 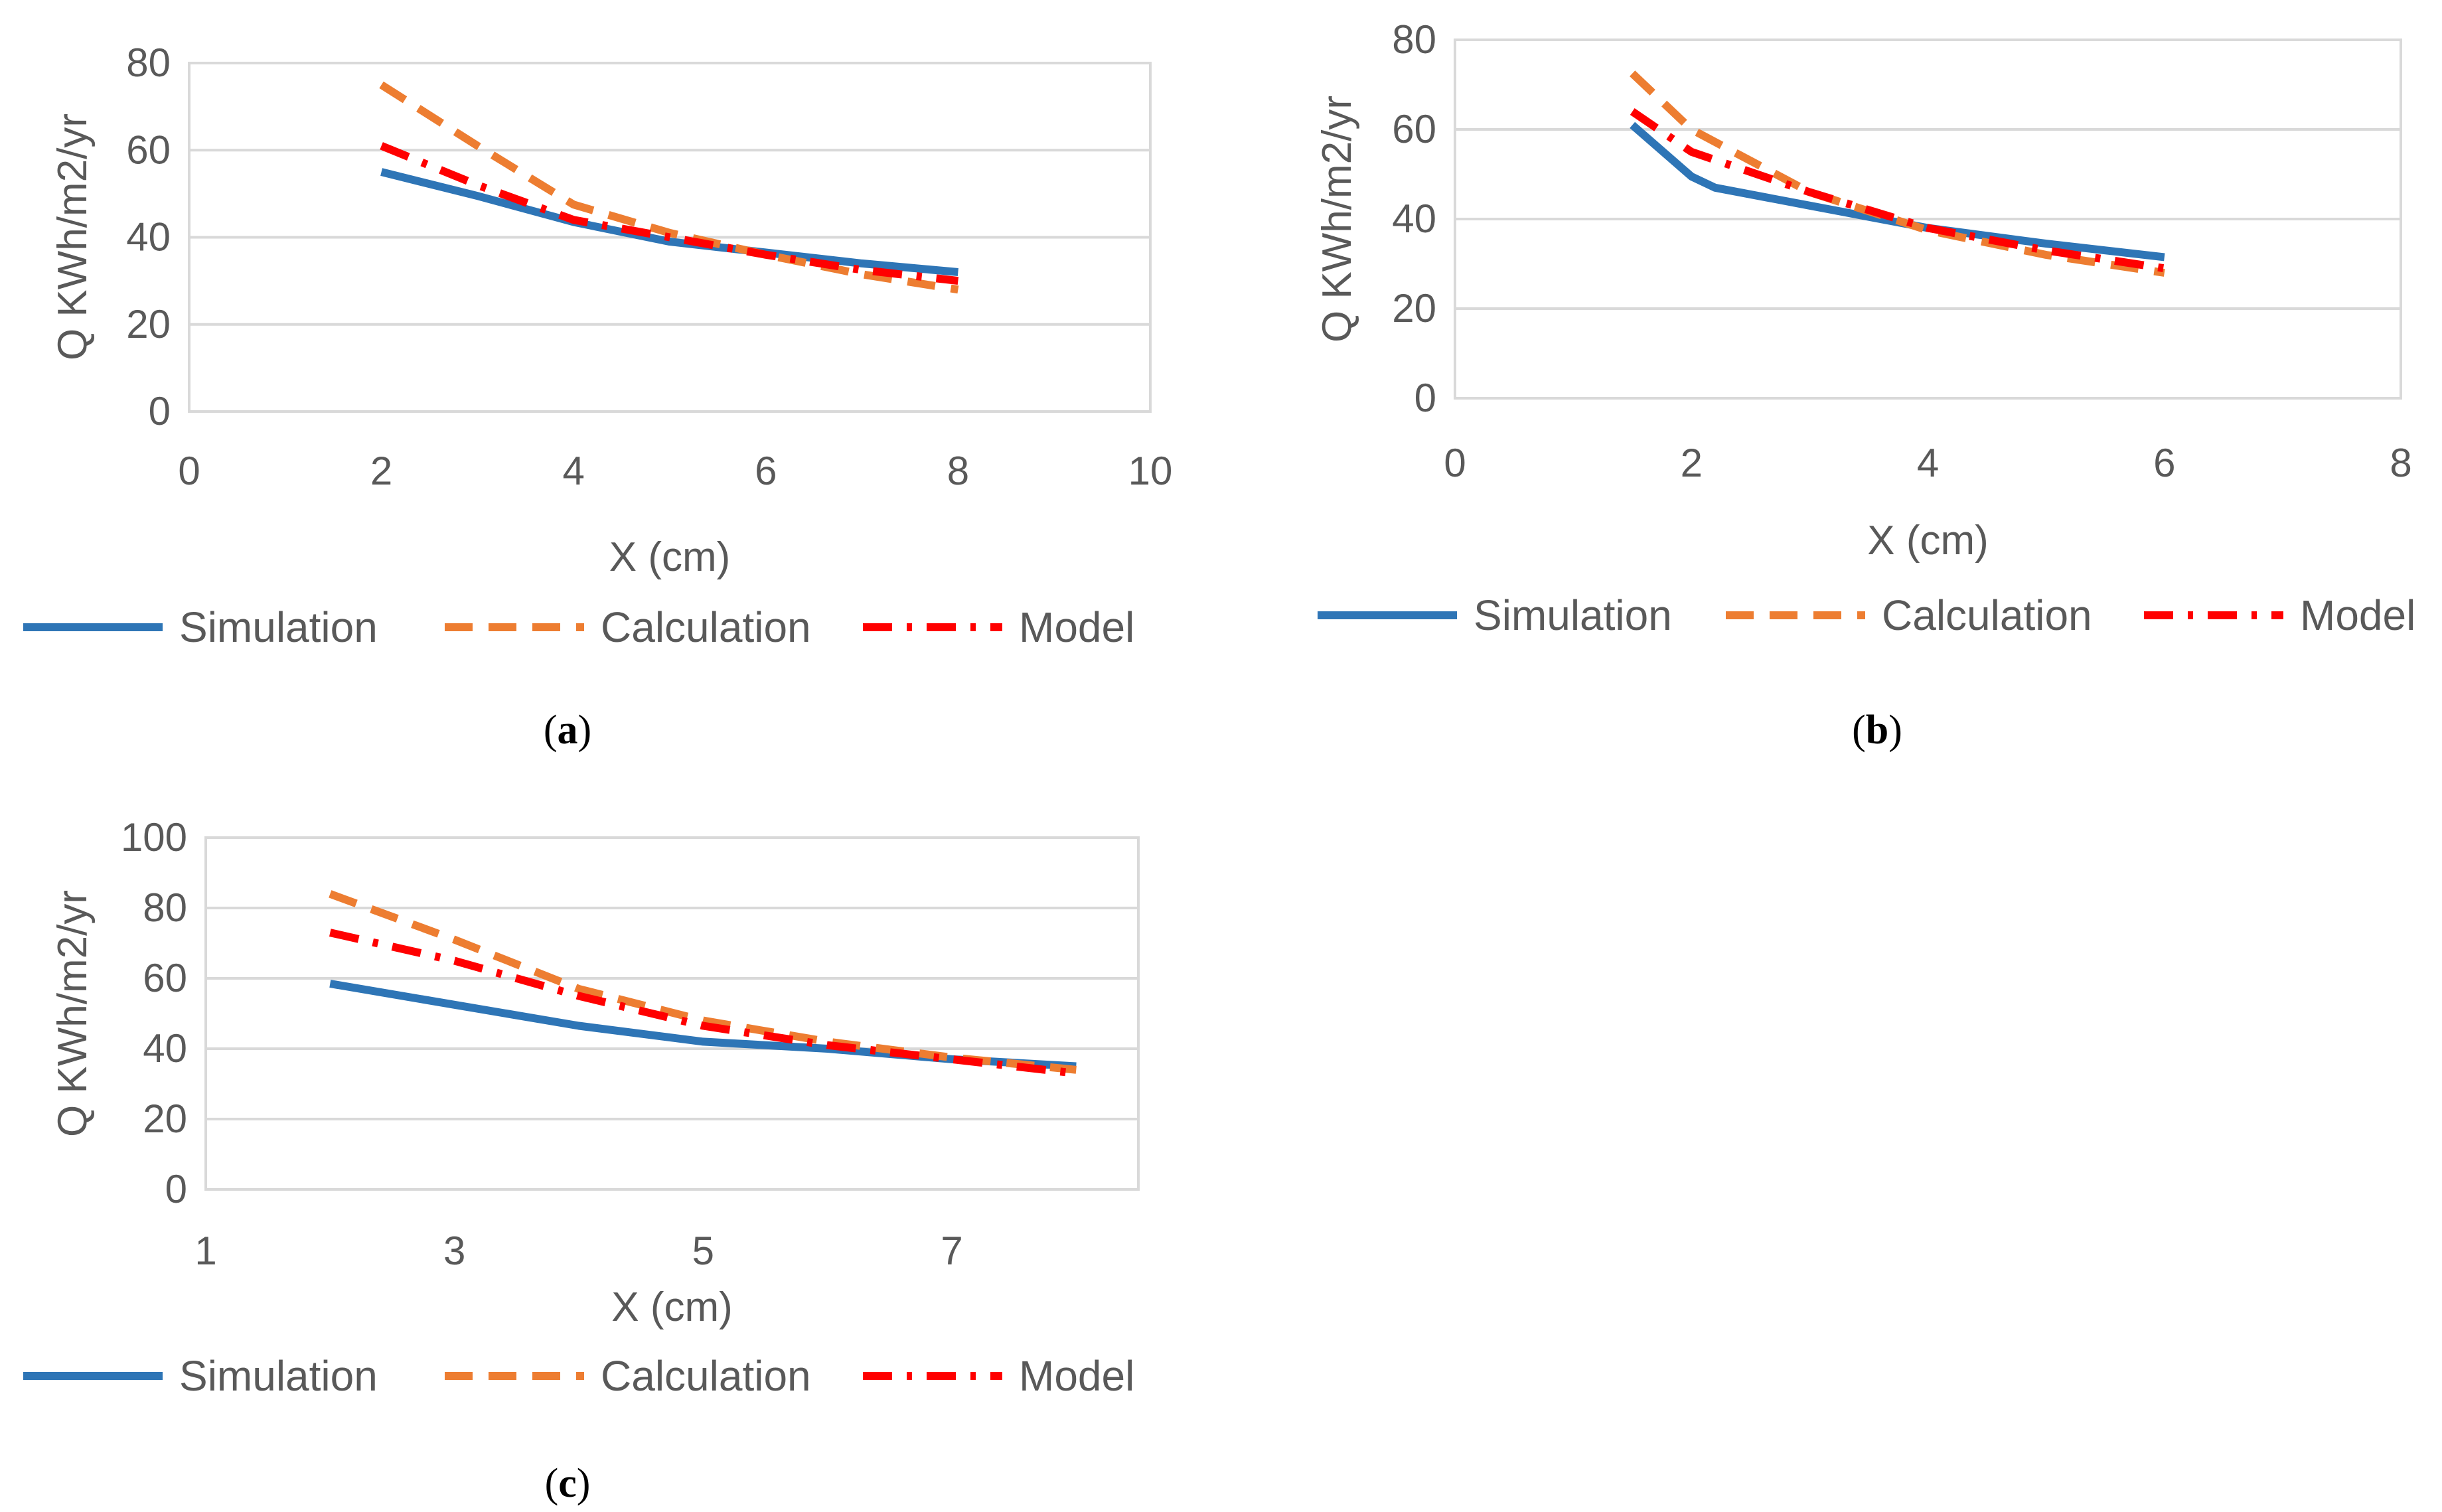 What do you see at coordinates (568, 1483) in the screenshot?
I see `panel-caption: (c)` at bounding box center [568, 1483].